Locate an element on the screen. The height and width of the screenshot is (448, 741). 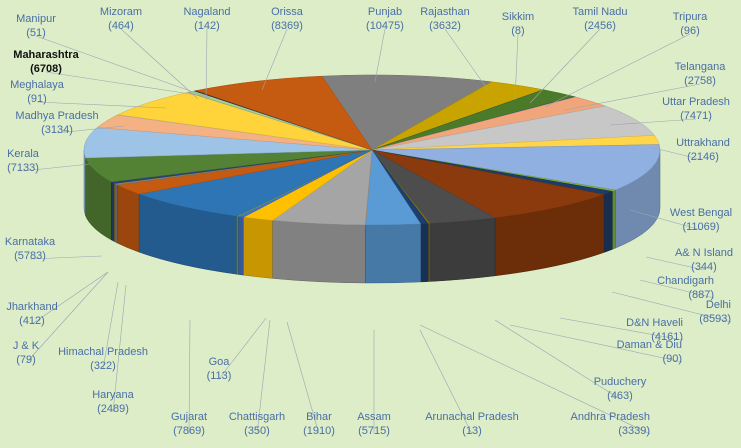
leader-line-haryana is located at coordinates (119, 348).